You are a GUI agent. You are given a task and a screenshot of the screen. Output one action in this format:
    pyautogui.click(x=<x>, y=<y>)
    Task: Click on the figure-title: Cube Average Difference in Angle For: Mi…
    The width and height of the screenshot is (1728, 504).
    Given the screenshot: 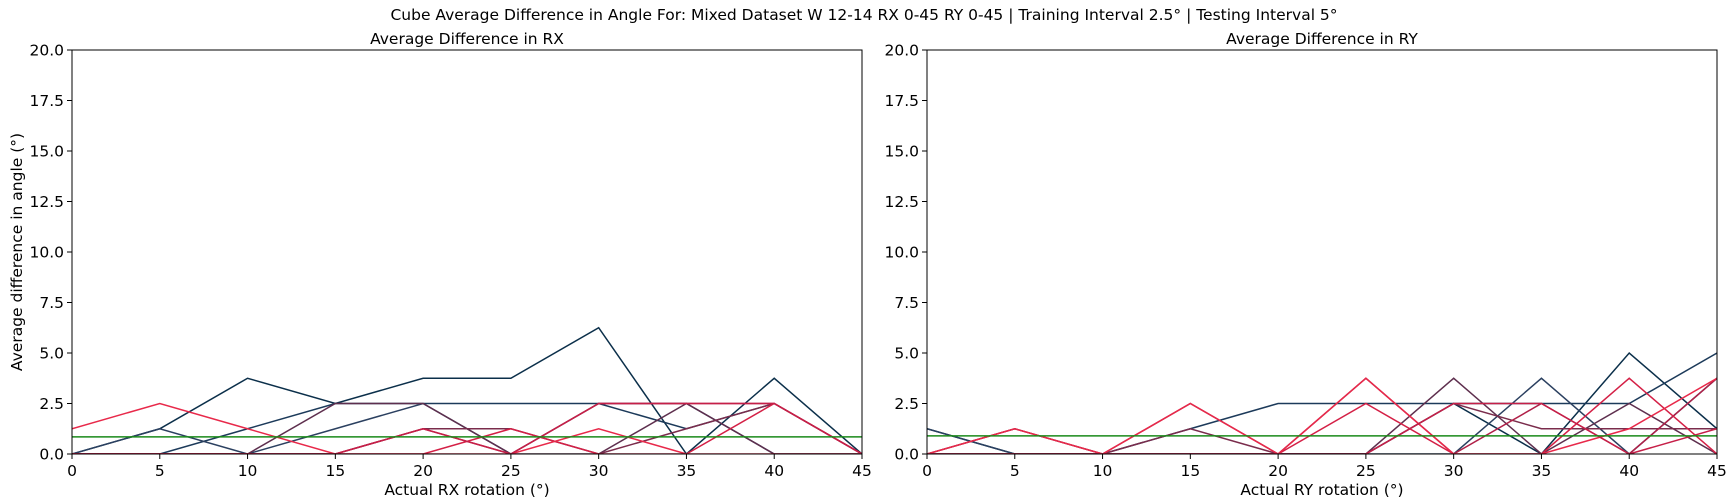 What is the action you would take?
    pyautogui.click(x=864, y=15)
    